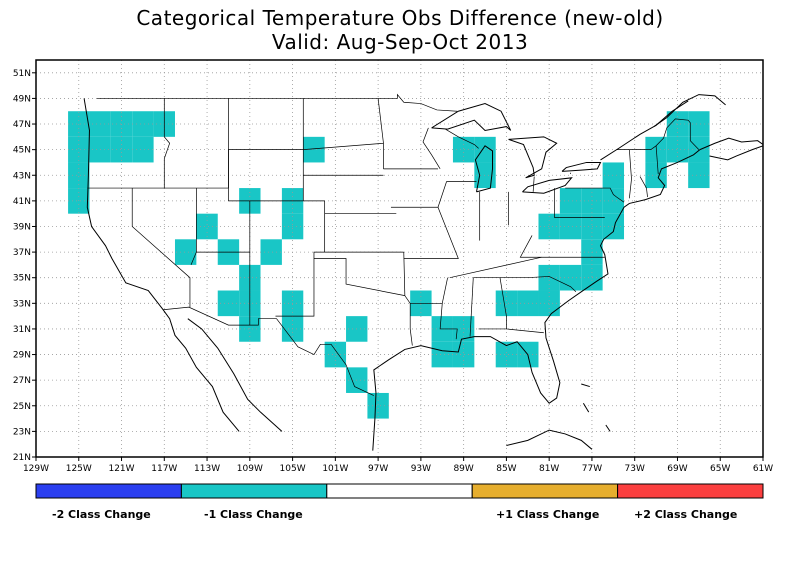 This screenshot has width=800, height=568. What do you see at coordinates (22, 99) in the screenshot?
I see `lat-tick-label: 49N` at bounding box center [22, 99].